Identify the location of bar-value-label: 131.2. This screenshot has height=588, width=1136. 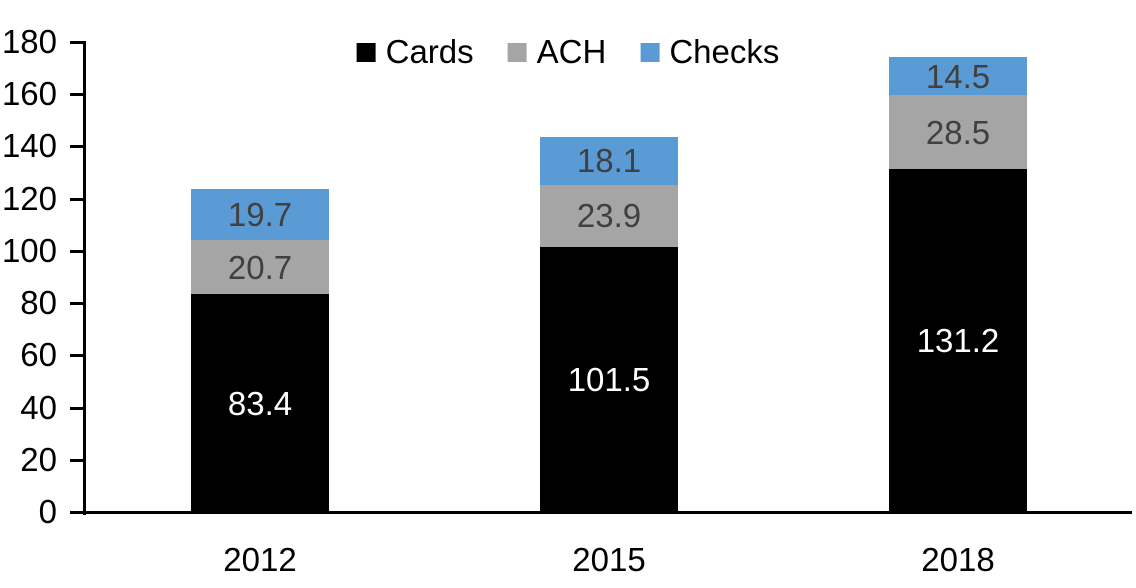
(958, 341).